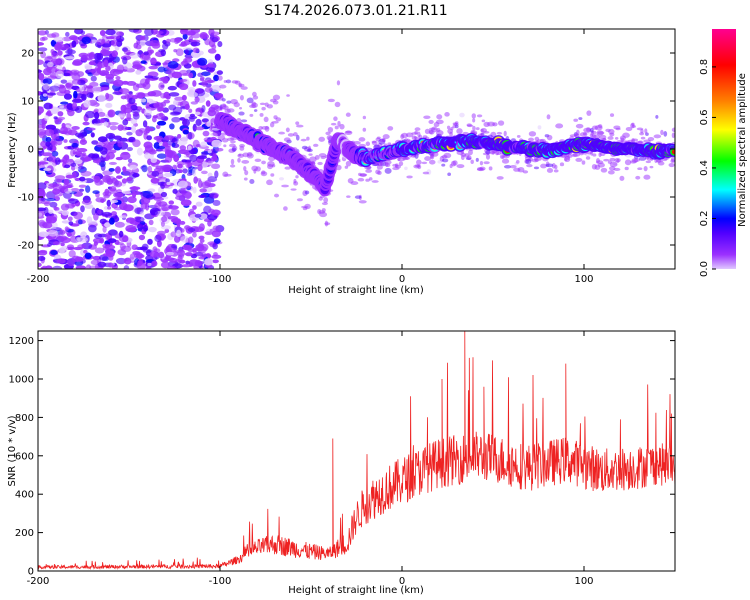 Image resolution: width=750 pixels, height=600 pixels. I want to click on chart-title: S174.2026.073.01.21.R11, so click(355, 11).